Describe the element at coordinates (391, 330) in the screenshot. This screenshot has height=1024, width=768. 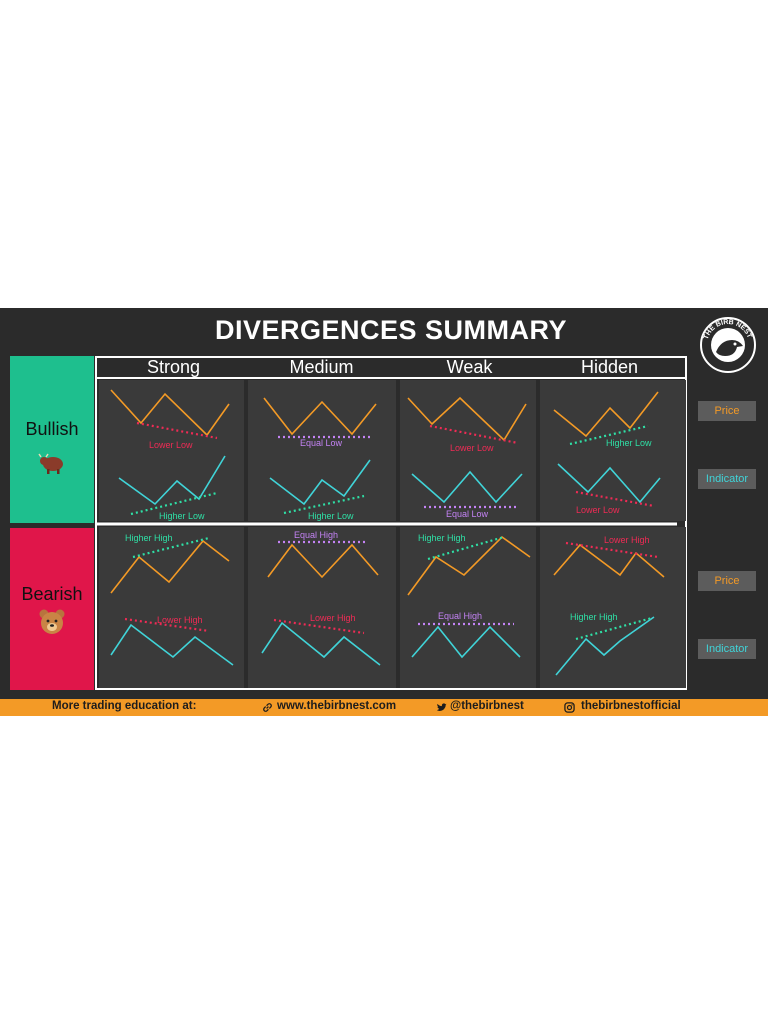
I see `page-title: DIVERGENCES SUMMARY` at that location.